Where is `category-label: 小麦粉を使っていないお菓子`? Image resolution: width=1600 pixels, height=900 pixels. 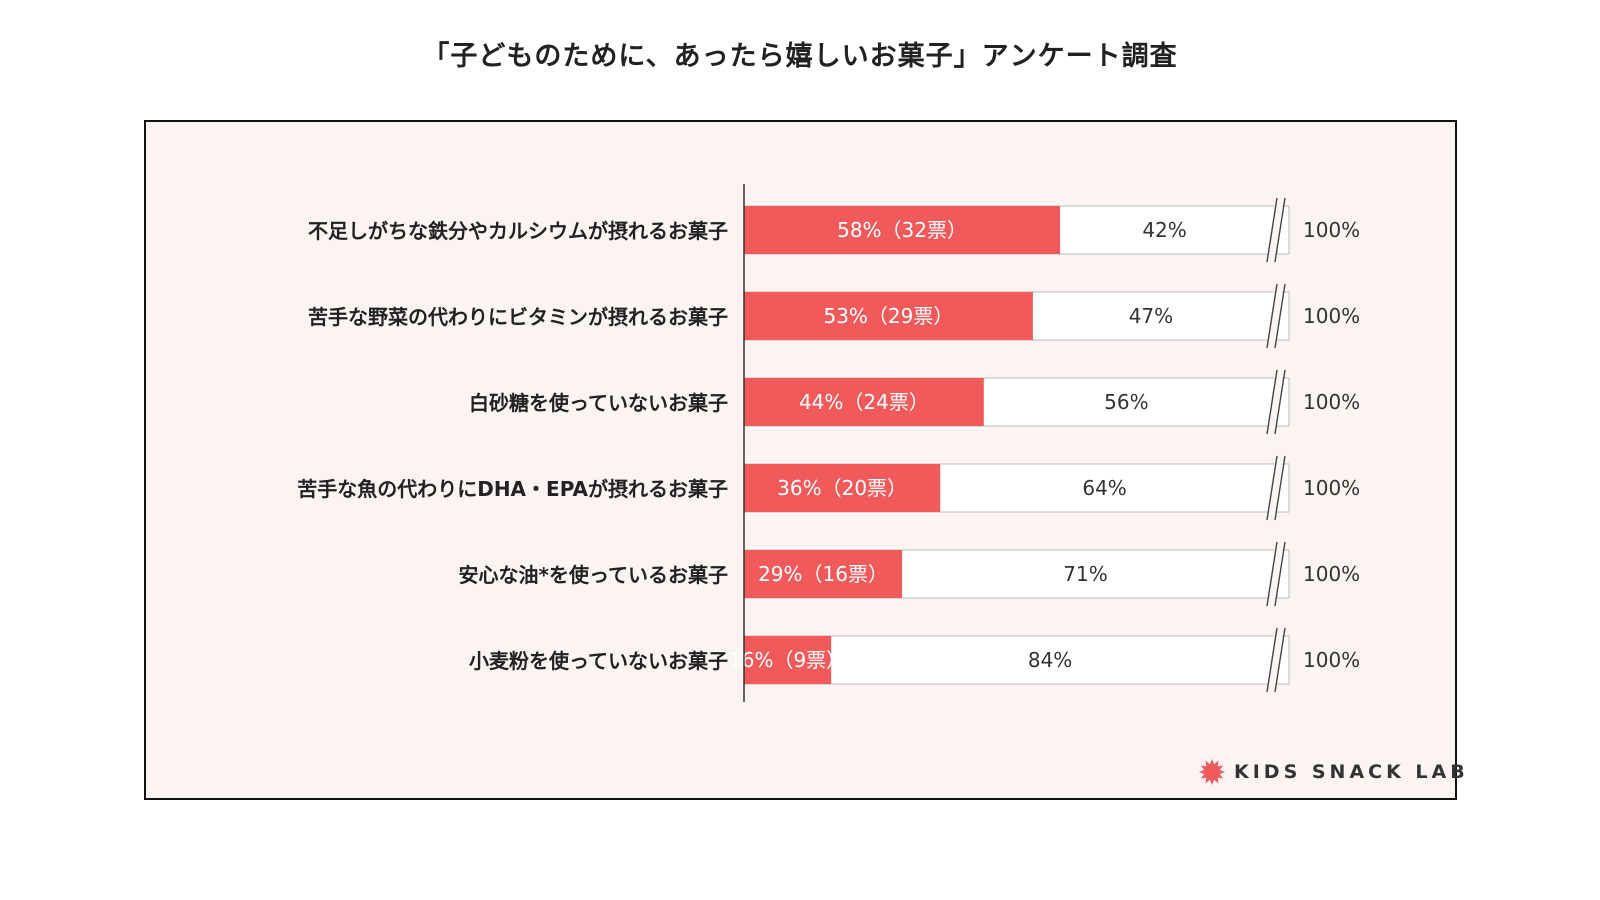
category-label: 小麦粉を使っていないお菓子 is located at coordinates (598, 661).